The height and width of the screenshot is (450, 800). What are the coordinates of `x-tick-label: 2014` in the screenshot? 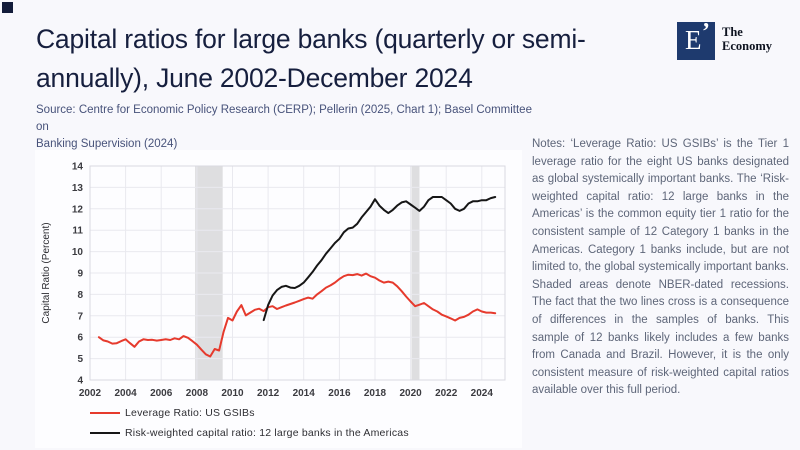 It's located at (304, 393).